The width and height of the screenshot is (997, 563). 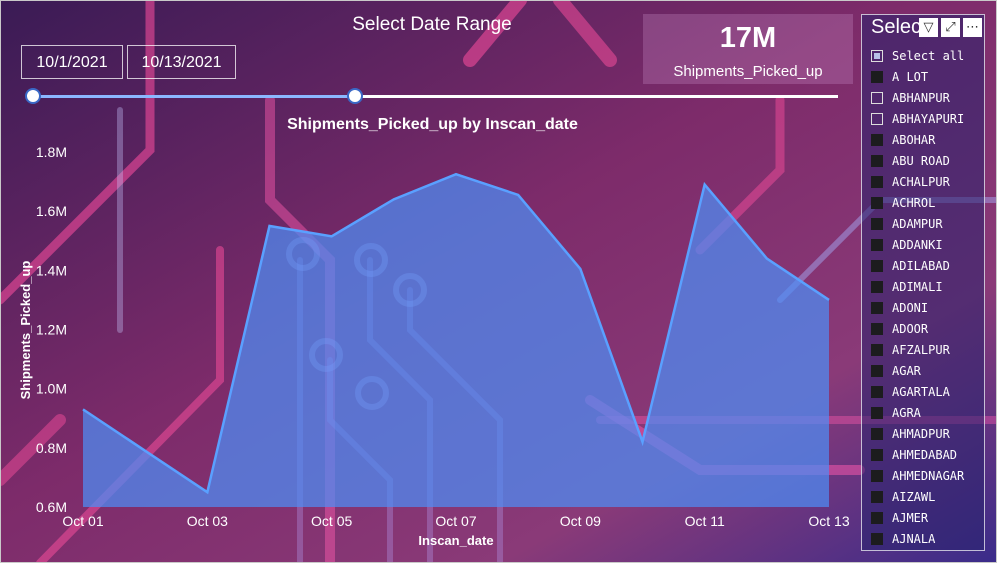 I want to click on slicer-item-label: ABHAYAPURI, so click(x=928, y=118).